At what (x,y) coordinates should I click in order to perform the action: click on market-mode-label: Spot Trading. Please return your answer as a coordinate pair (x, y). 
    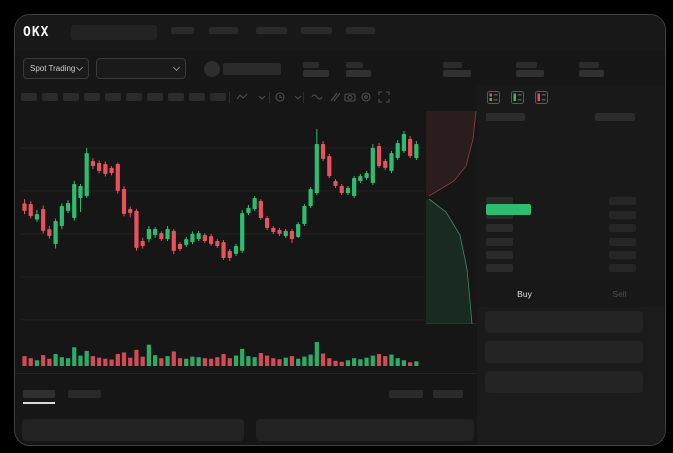
    Looking at the image, I should click on (53, 68).